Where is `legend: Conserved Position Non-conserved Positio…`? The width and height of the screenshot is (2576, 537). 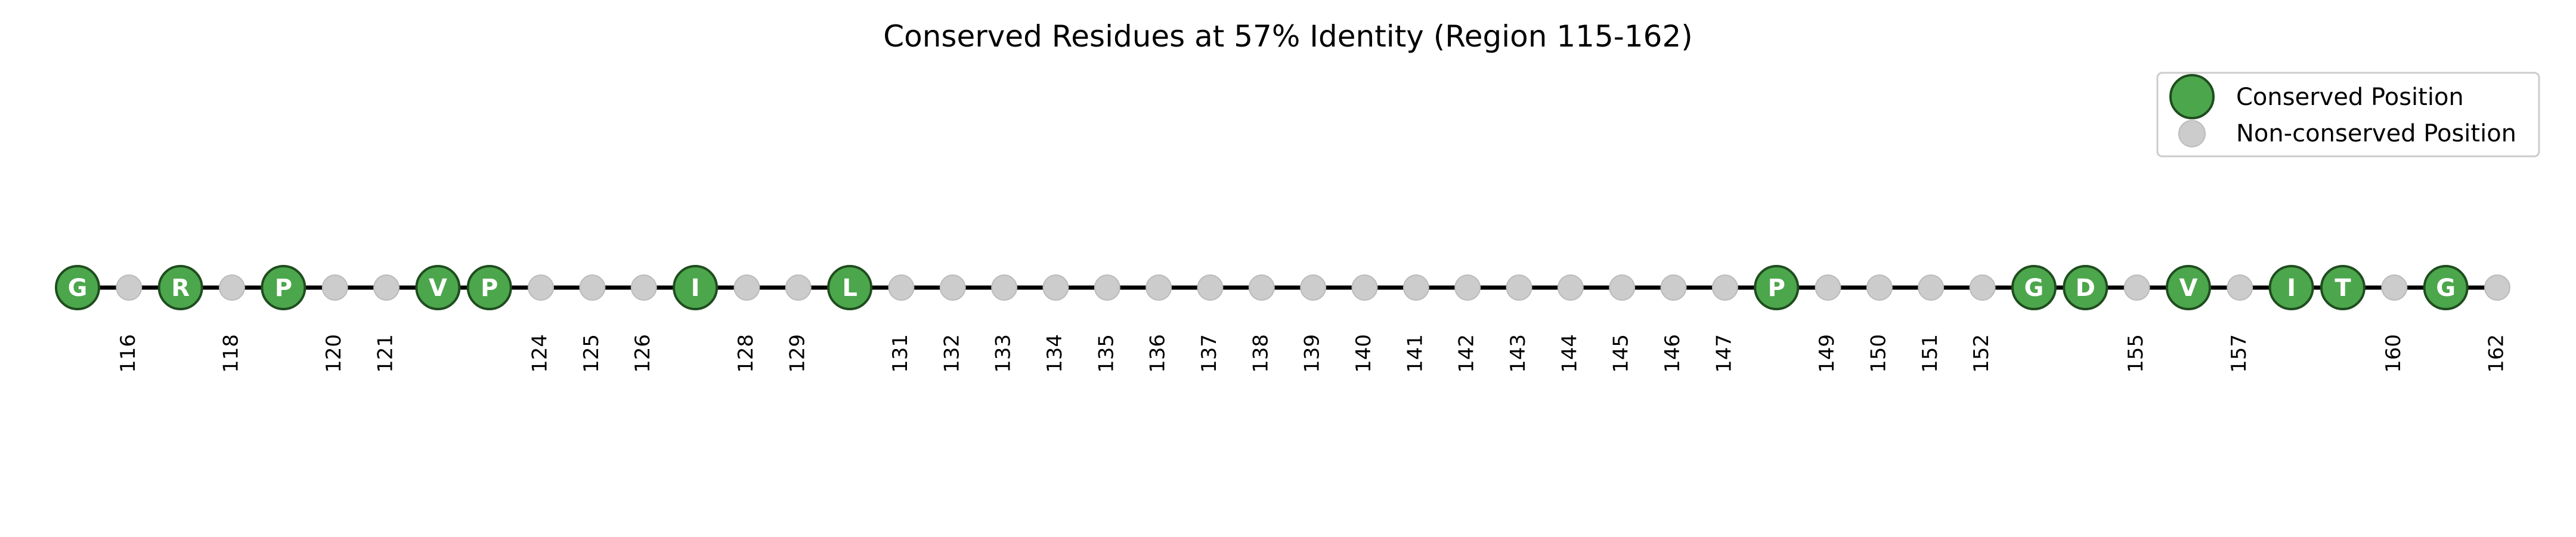 legend: Conserved Position Non-conserved Positio… is located at coordinates (2348, 115).